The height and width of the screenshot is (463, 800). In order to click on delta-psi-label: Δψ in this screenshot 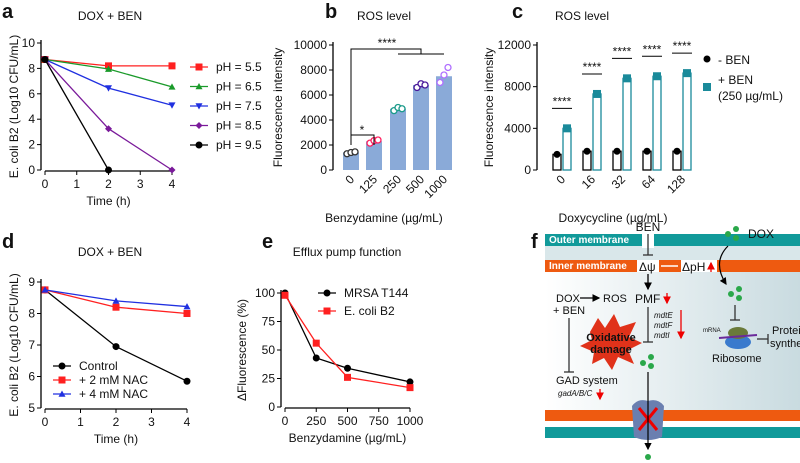, I will do `click(647, 267)`.